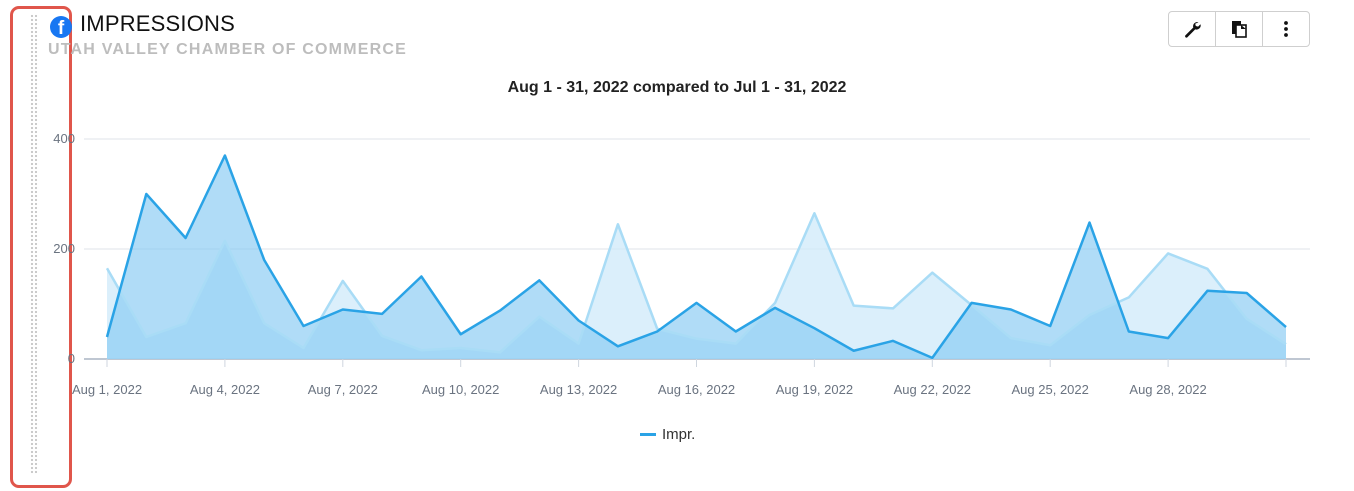 The width and height of the screenshot is (1354, 491). I want to click on x-tick-label: Aug 4, 2022, so click(225, 389).